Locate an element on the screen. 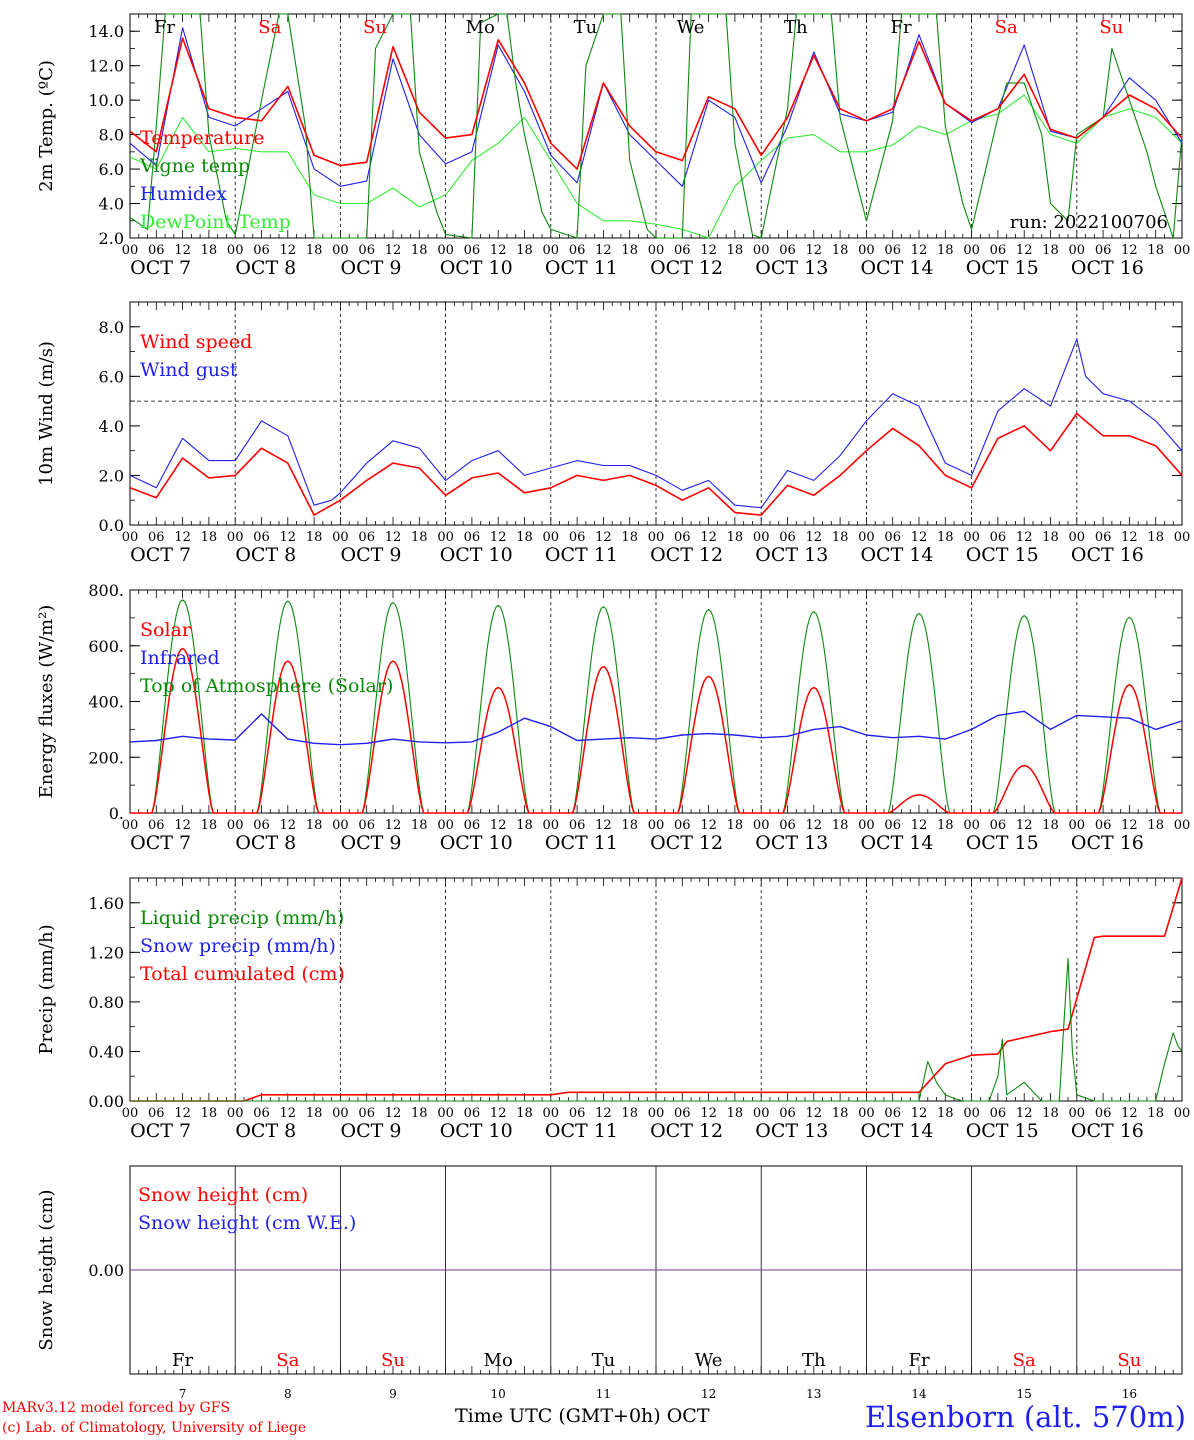 The image size is (1194, 1440). day-name: Th is located at coordinates (796, 27).